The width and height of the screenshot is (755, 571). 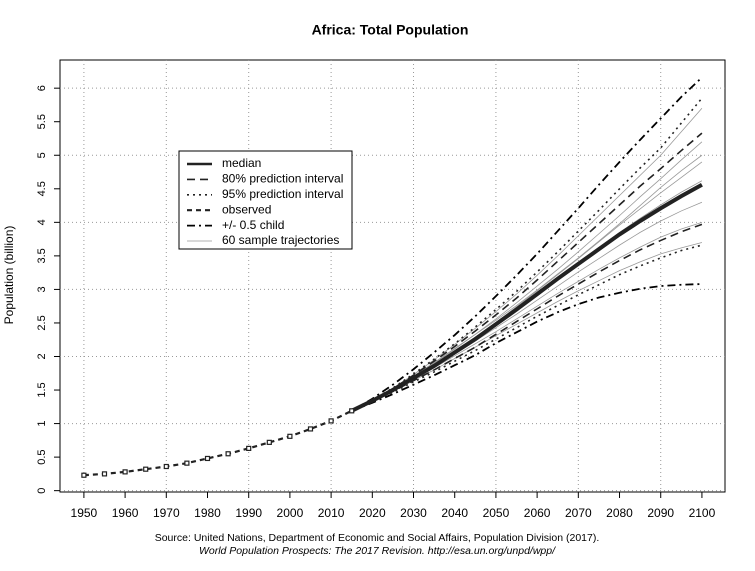 What do you see at coordinates (282, 179) in the screenshot?
I see `legend-label: 80% prediction interval` at bounding box center [282, 179].